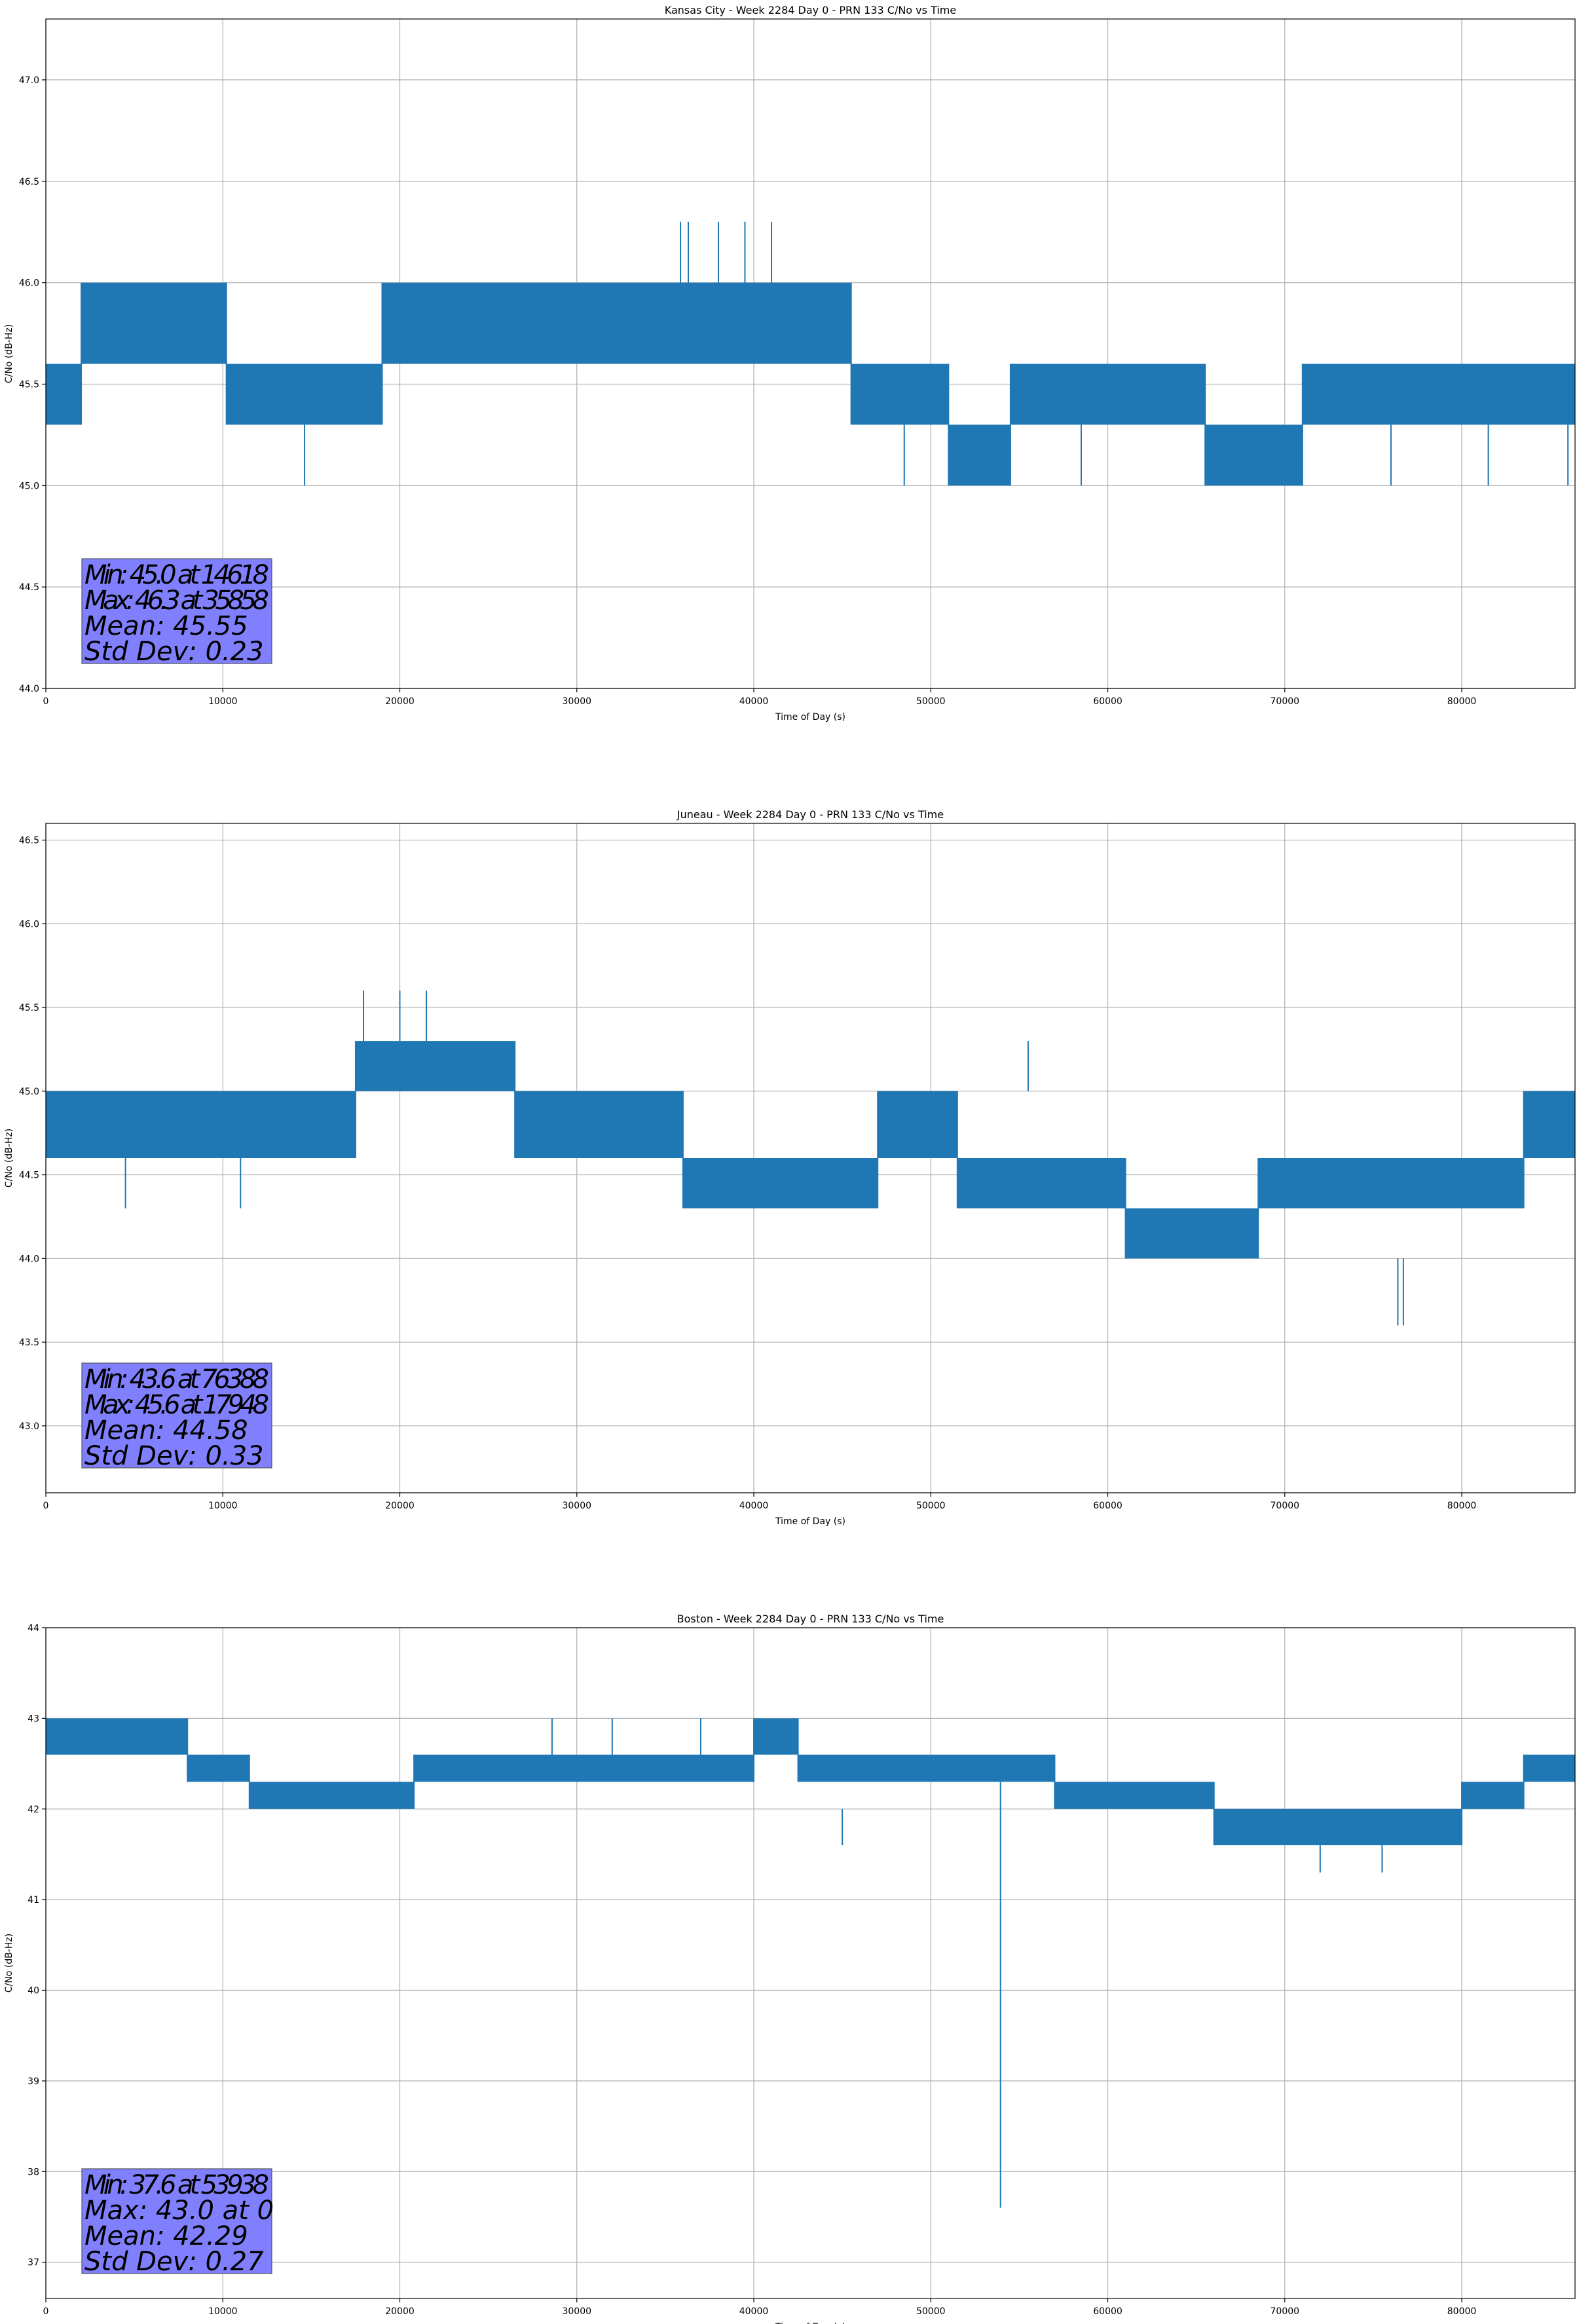 This screenshot has width=1577, height=2324. Describe the element at coordinates (223, 1506) in the screenshot. I see `chart-2-xtick-label-1: 10000` at that location.